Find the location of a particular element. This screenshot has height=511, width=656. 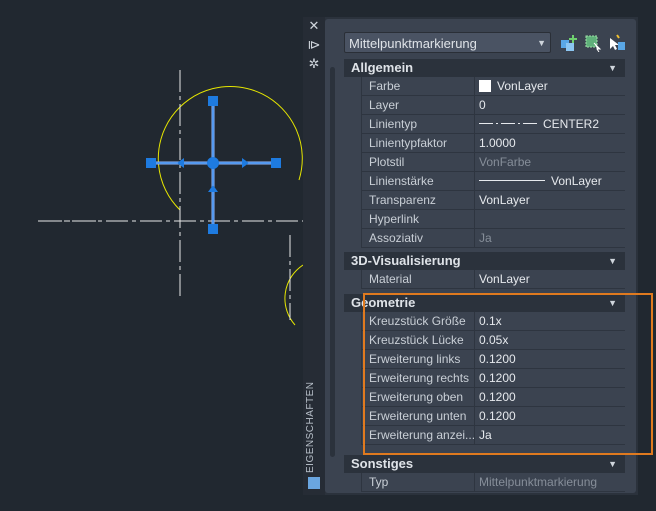

grip-arrow-right is located at coordinates (245, 163).